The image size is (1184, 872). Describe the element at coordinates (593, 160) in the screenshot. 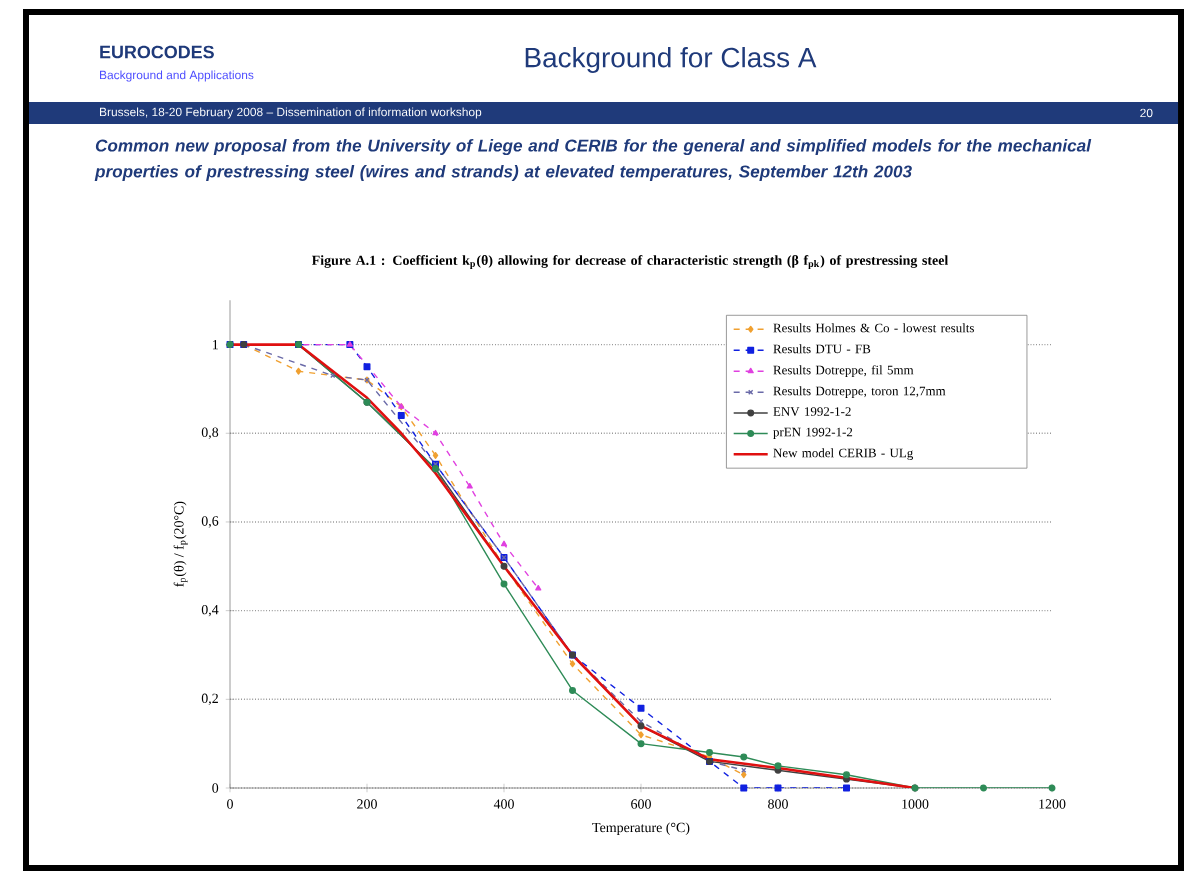

I see `chart-subtitle: Common new proposal from the University of Liege and CERIB for the general and simplified models for the mechanical properties of prestressing steel (wires and strands) at elevated temperatures, September 12th 2003` at that location.